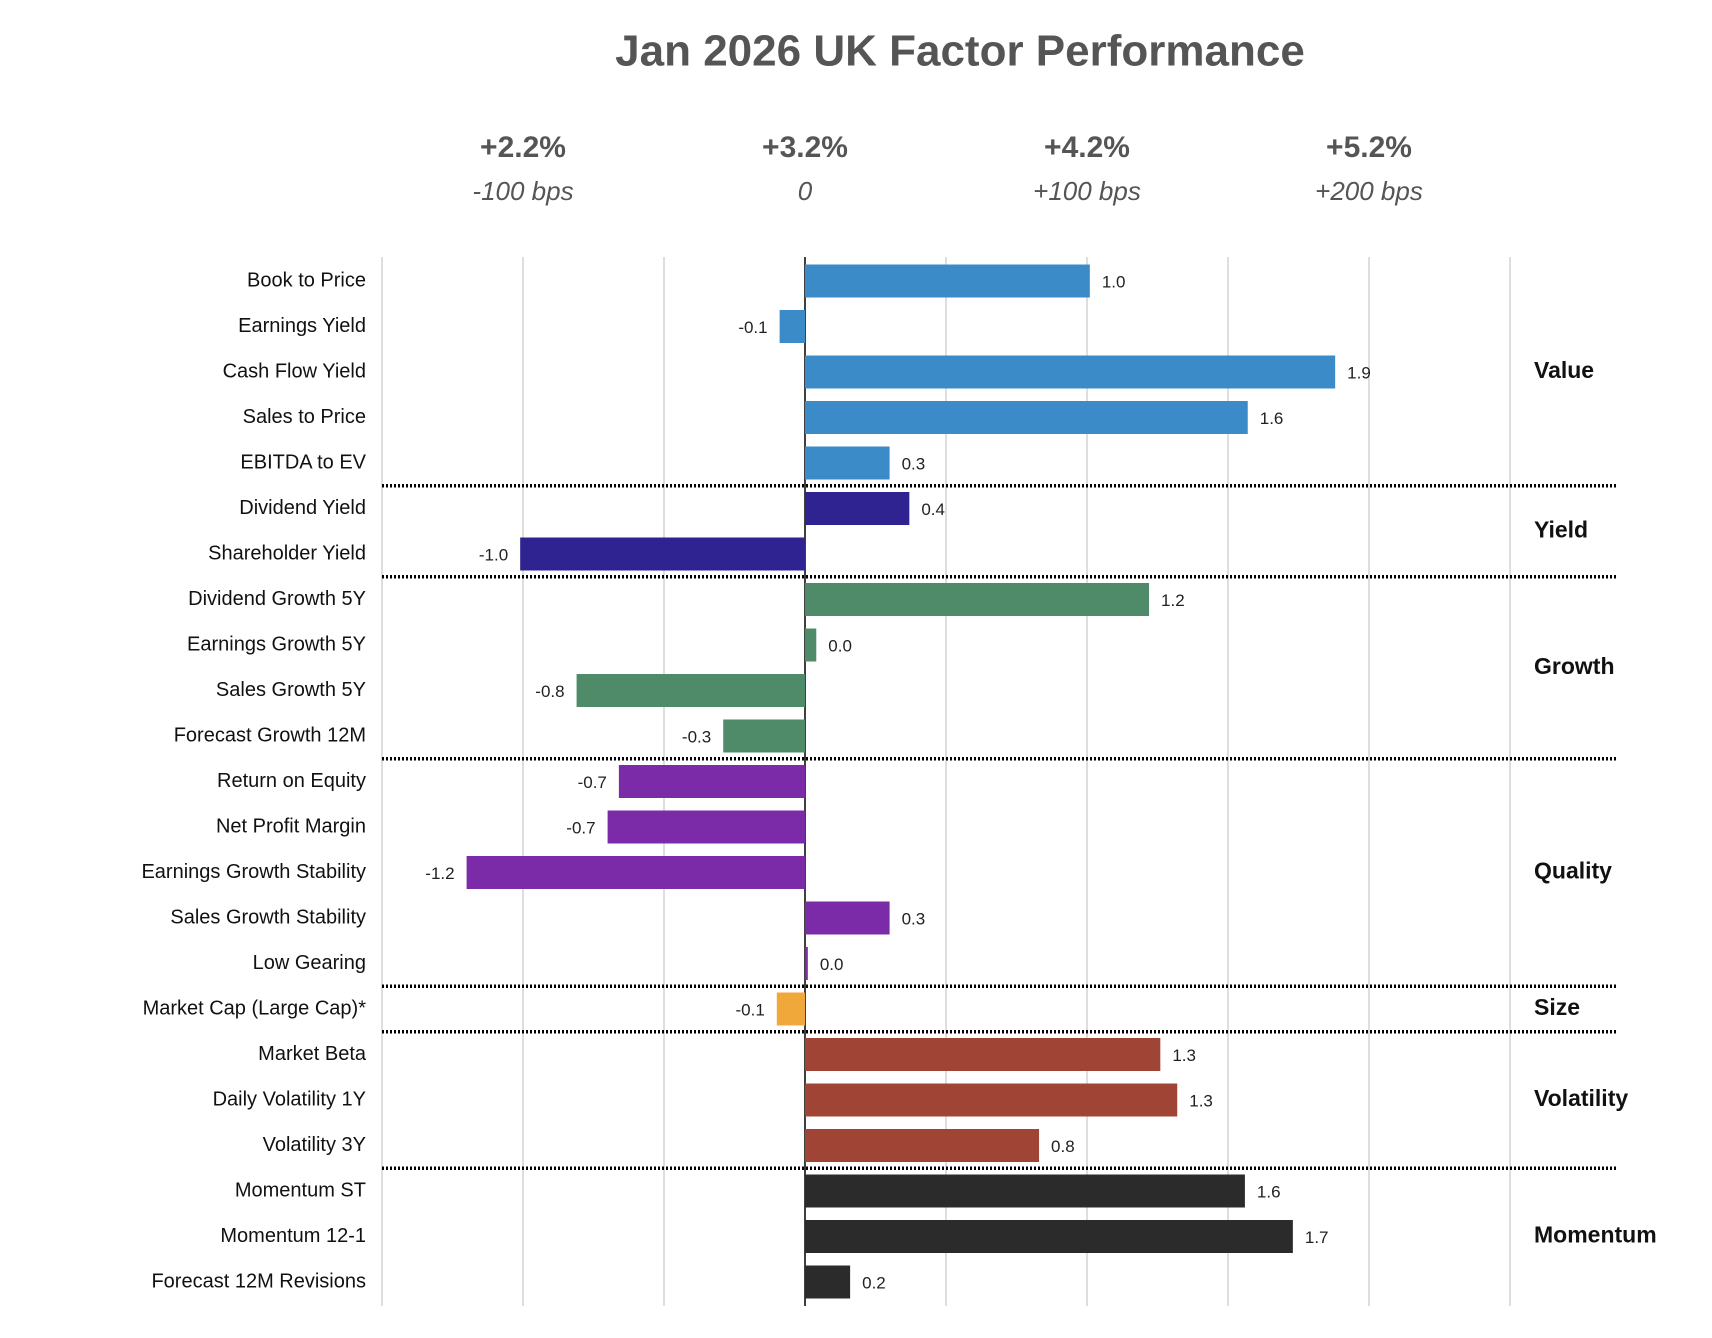 The width and height of the screenshot is (1712, 1338). I want to click on group-label: Quality, so click(1573, 871).